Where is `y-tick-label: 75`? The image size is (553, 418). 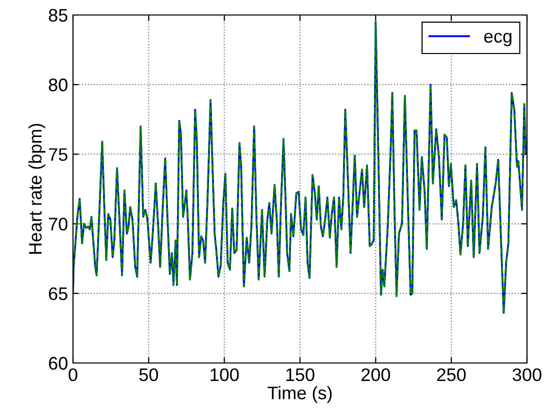
y-tick-label: 75 is located at coordinates (58, 154).